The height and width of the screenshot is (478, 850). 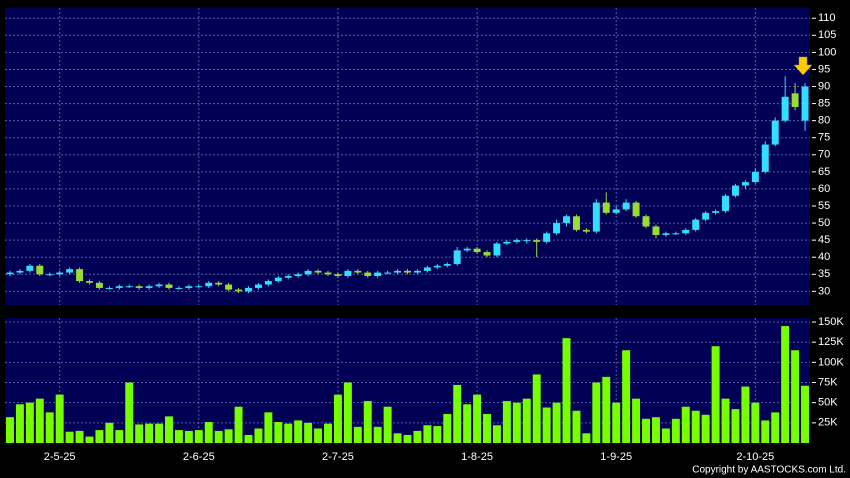 What do you see at coordinates (824, 206) in the screenshot?
I see `y-tick-label: 55` at bounding box center [824, 206].